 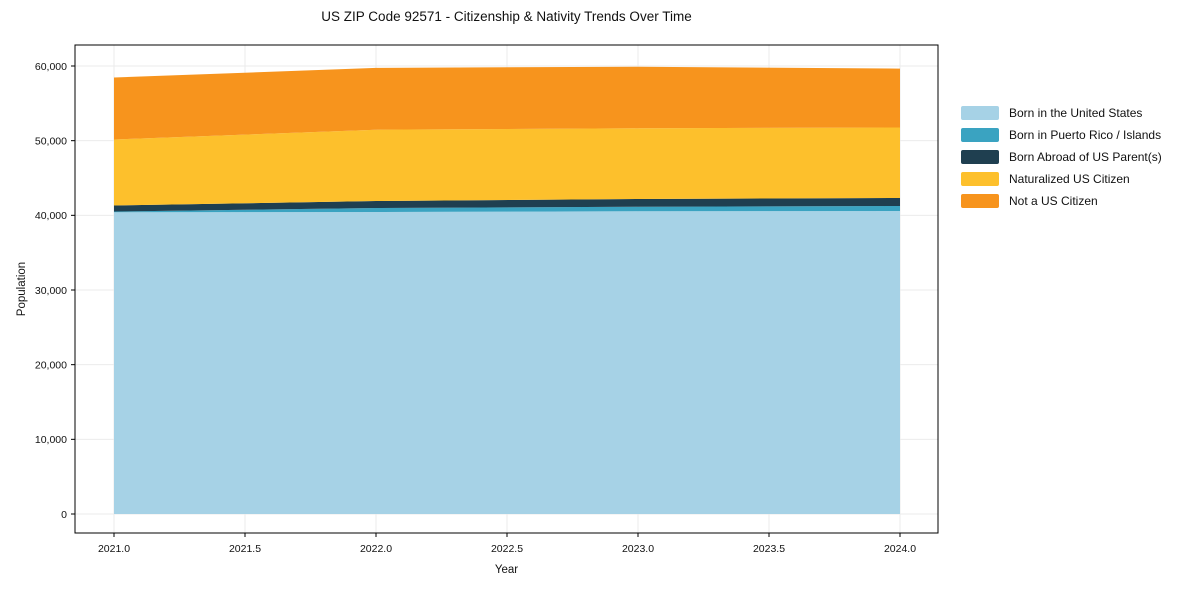 I want to click on legend-label: Naturalized US Citizen, so click(x=1069, y=179).